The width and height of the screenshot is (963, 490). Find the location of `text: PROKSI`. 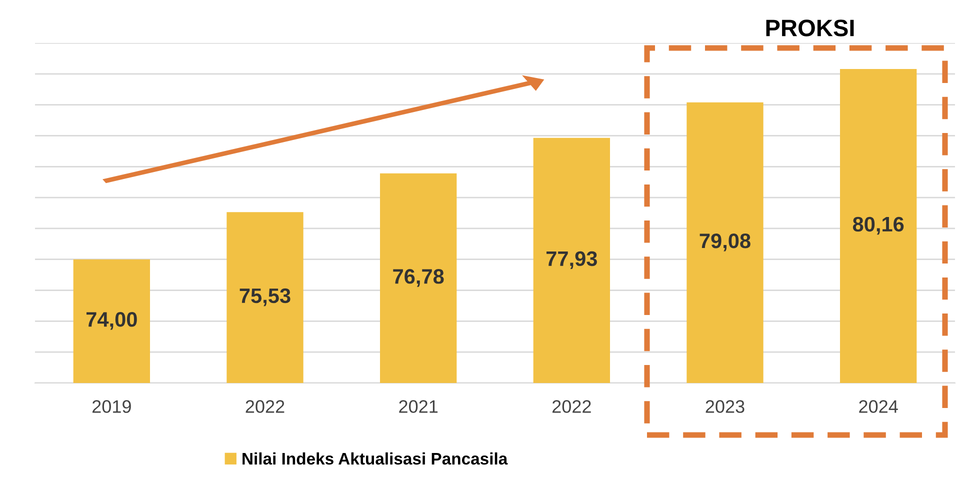

text: PROKSI is located at coordinates (810, 28).